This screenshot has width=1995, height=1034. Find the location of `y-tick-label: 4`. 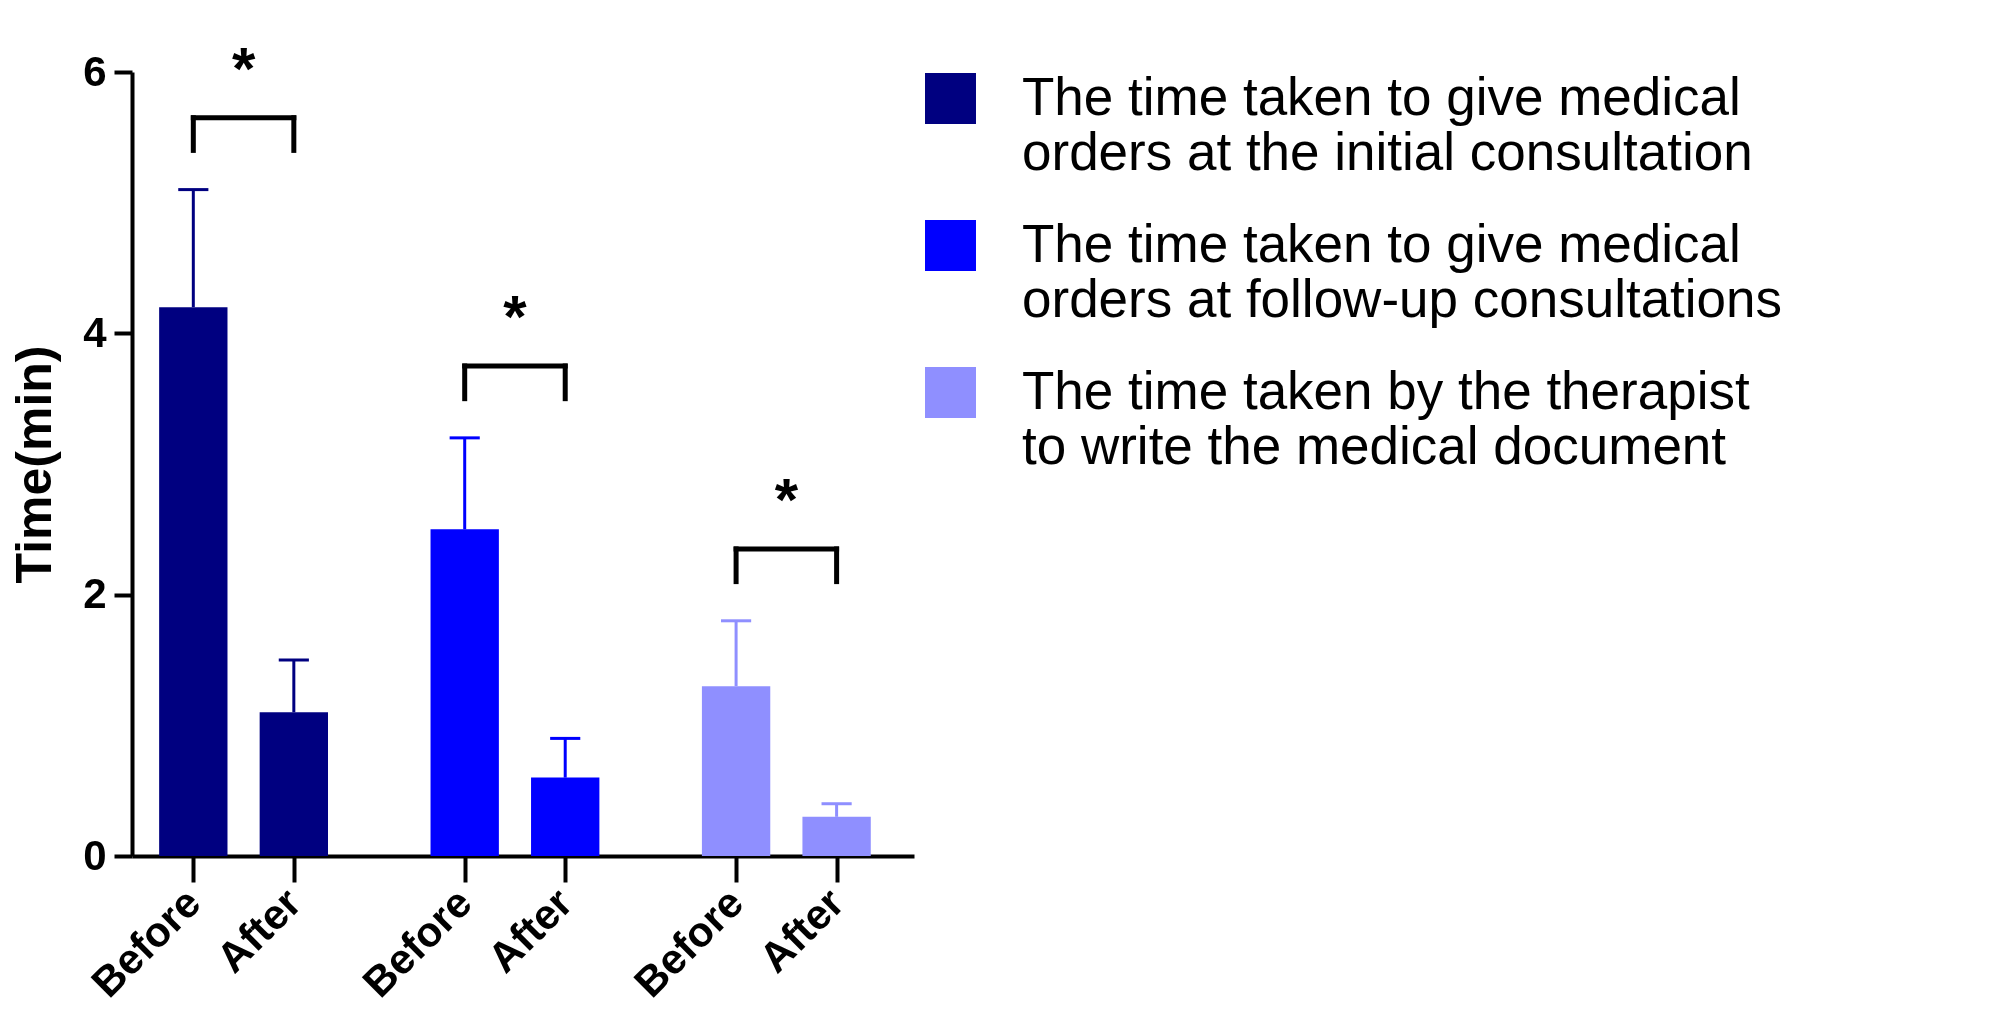

y-tick-label: 4 is located at coordinates (95, 332).